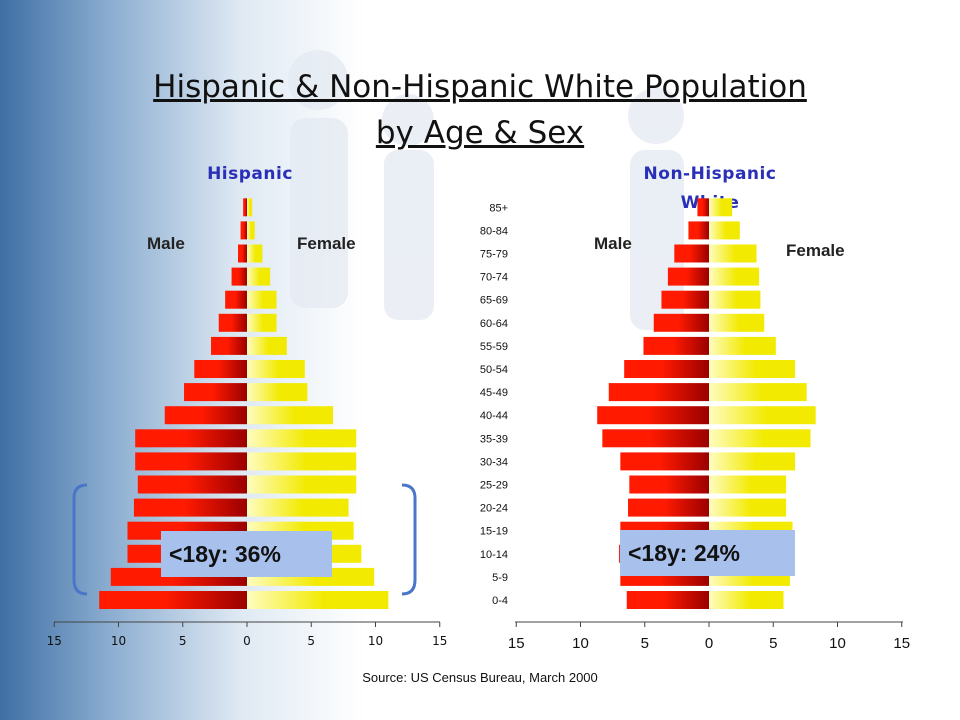 Image resolution: width=960 pixels, height=720 pixels. I want to click on age-group-label: 50-54, so click(494, 370).